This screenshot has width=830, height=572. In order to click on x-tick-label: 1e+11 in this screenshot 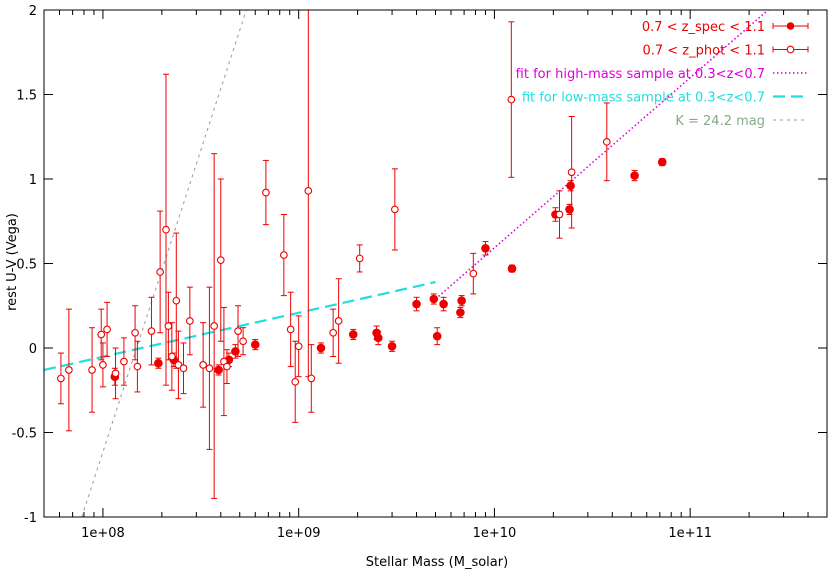, I will do `click(690, 533)`.